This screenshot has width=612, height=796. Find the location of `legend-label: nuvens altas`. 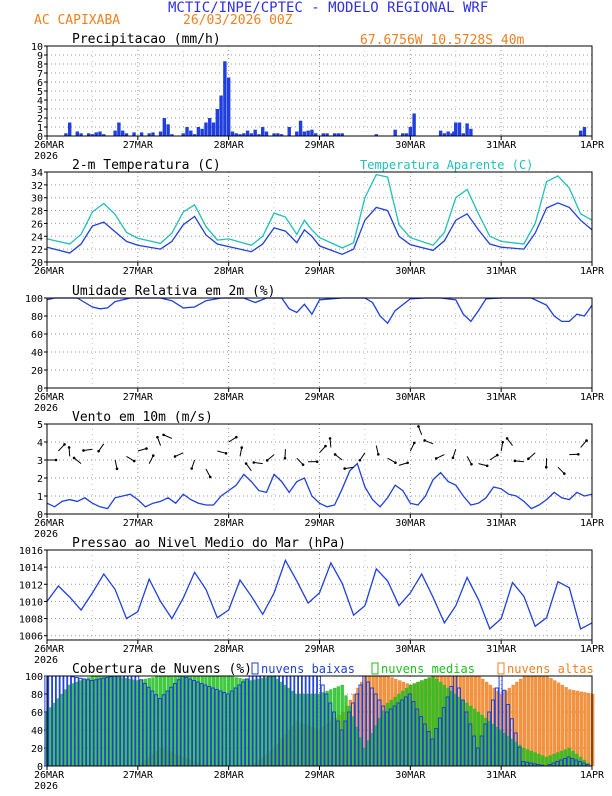

legend-label: nuvens altas is located at coordinates (550, 669).